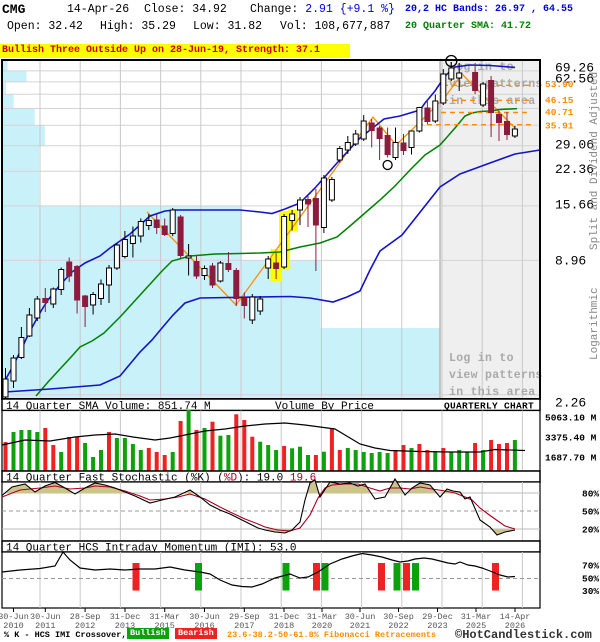  What do you see at coordinates (590, 591) in the screenshot?
I see `svg-text: 30%` at bounding box center [590, 591].